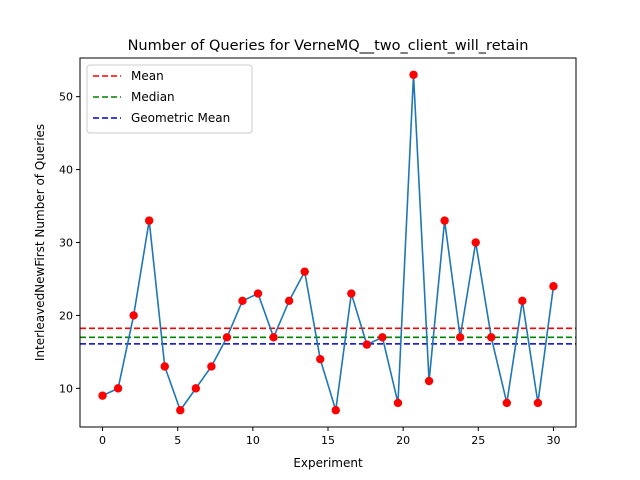 This screenshot has height=480, width=640. I want to click on x-tick-label: 30, so click(553, 440).